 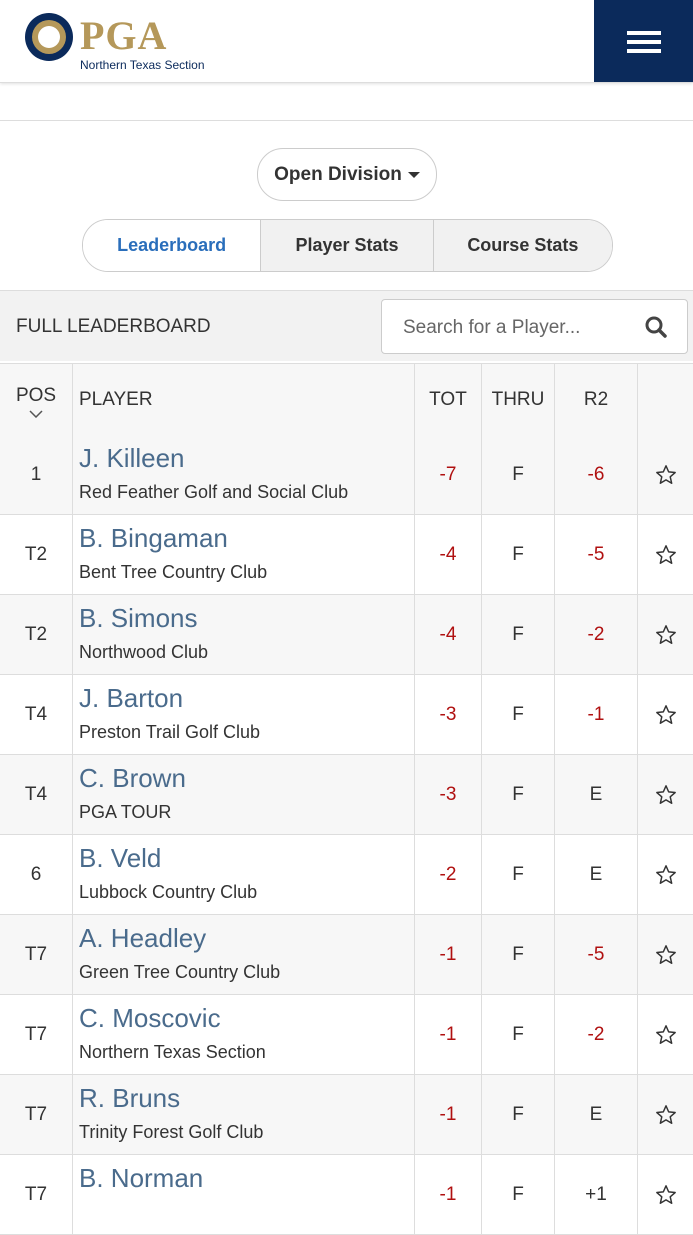 What do you see at coordinates (172, 245) in the screenshot?
I see `tab: Leaderboard` at bounding box center [172, 245].